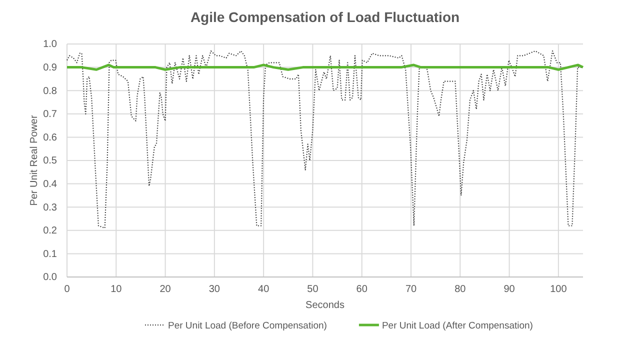 The image size is (624, 340). I want to click on x-tick-label: 50, so click(313, 290).